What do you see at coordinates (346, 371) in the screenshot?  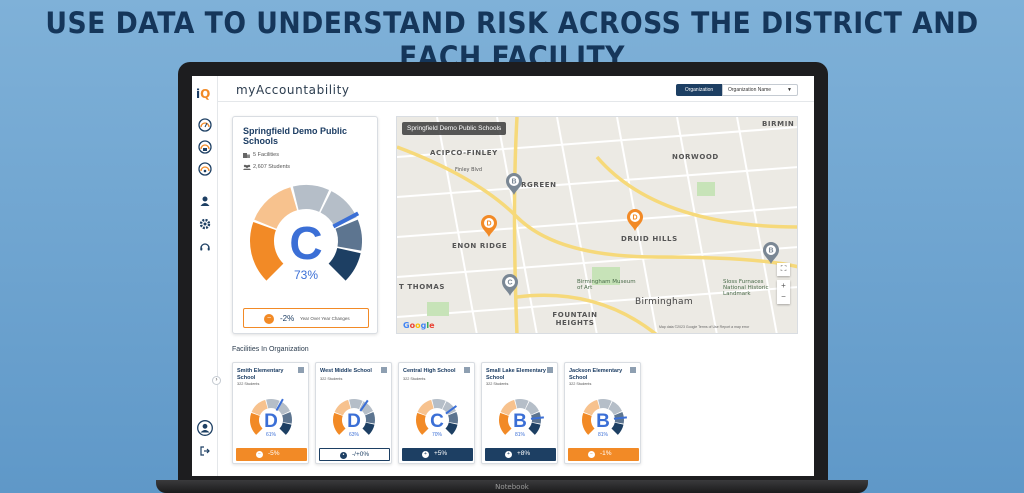 I see `facility-name: West Middle School` at bounding box center [346, 371].